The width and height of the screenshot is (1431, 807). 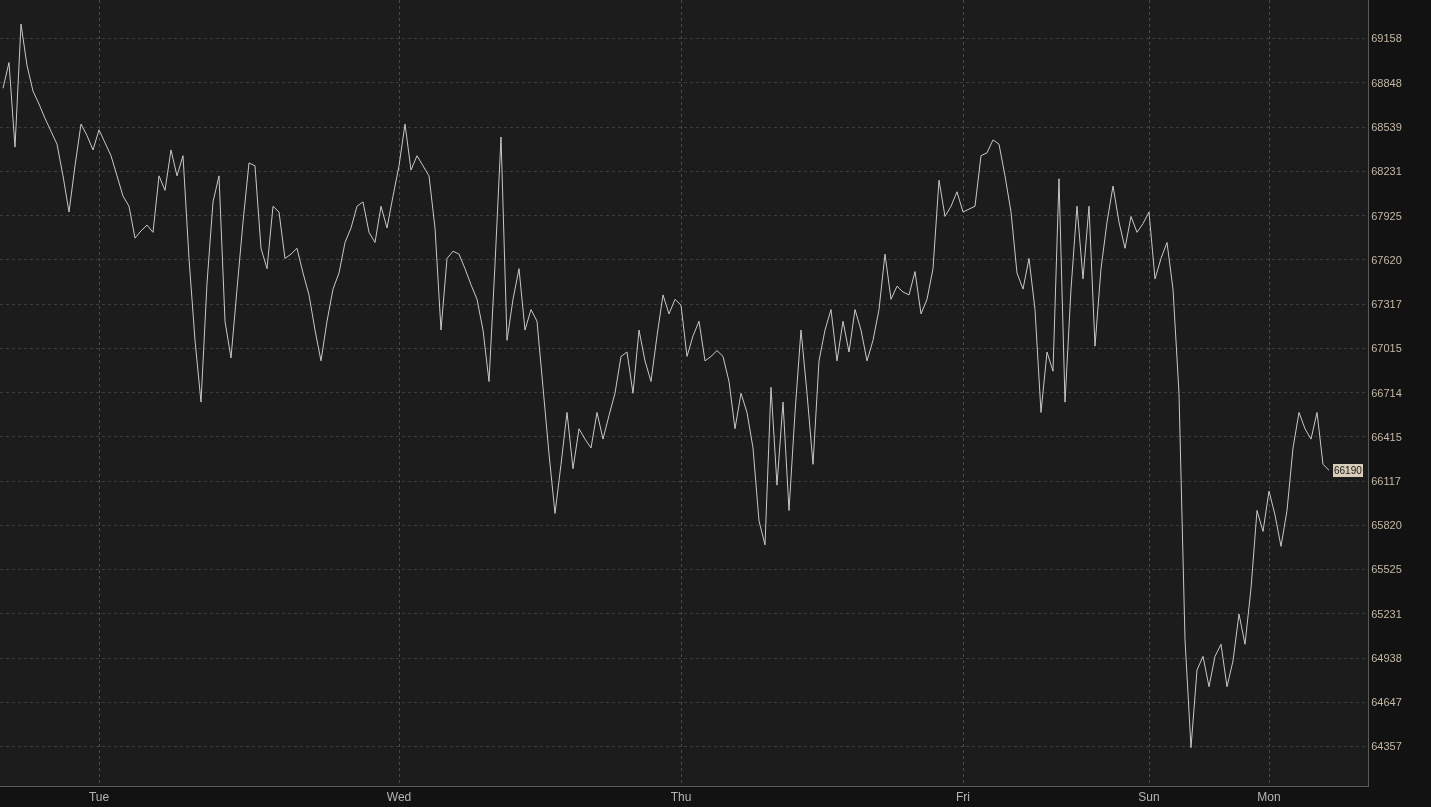 I want to click on data-label: 66190, so click(x=1348, y=470).